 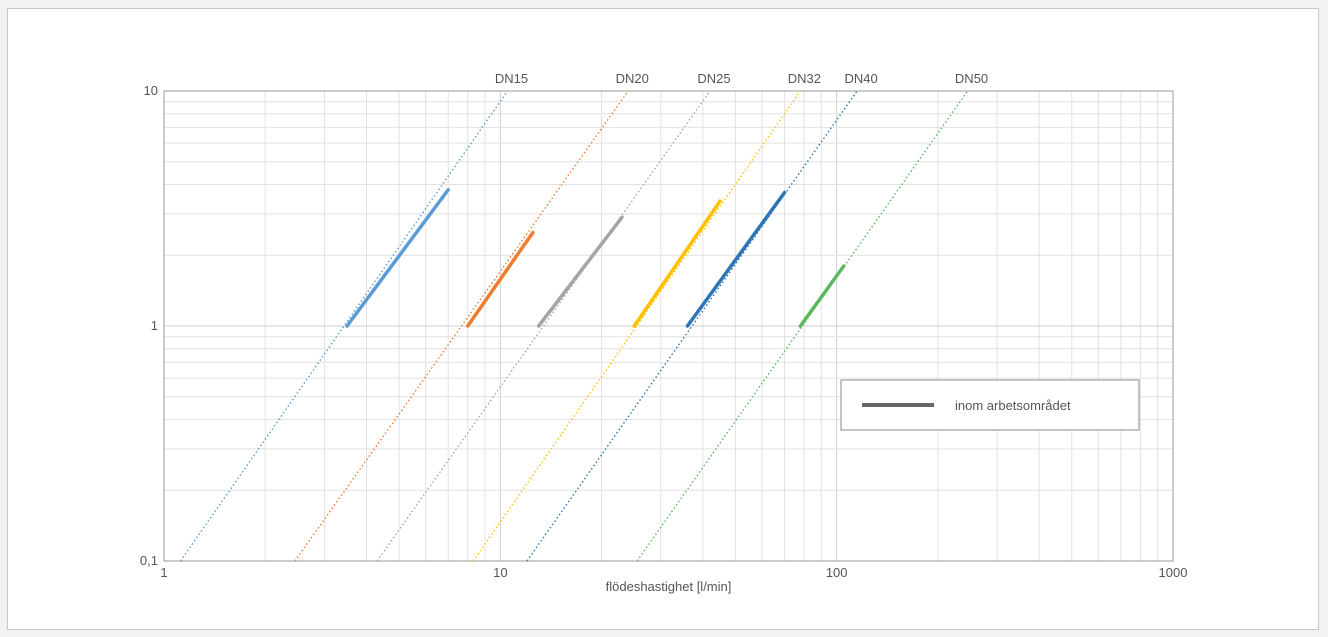 What do you see at coordinates (149, 560) in the screenshot?
I see `y-tick-label: 0,1` at bounding box center [149, 560].